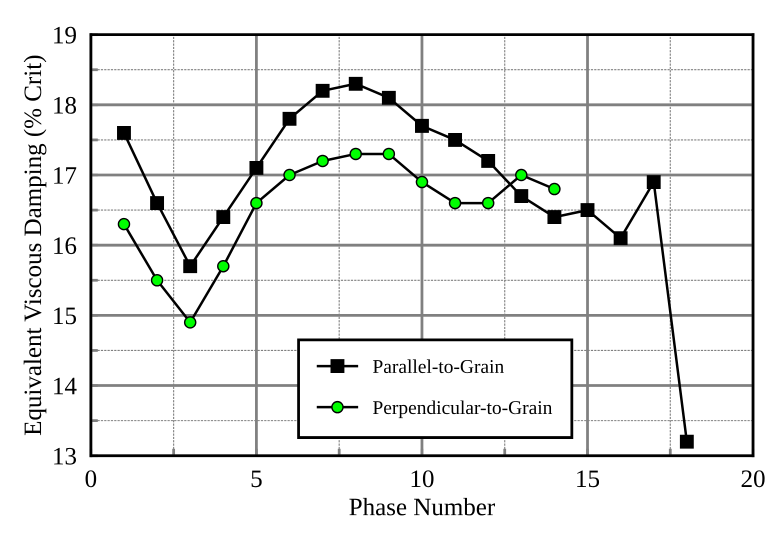 The height and width of the screenshot is (533, 770). What do you see at coordinates (91, 479) in the screenshot?
I see `x-tick-label: 0` at bounding box center [91, 479].